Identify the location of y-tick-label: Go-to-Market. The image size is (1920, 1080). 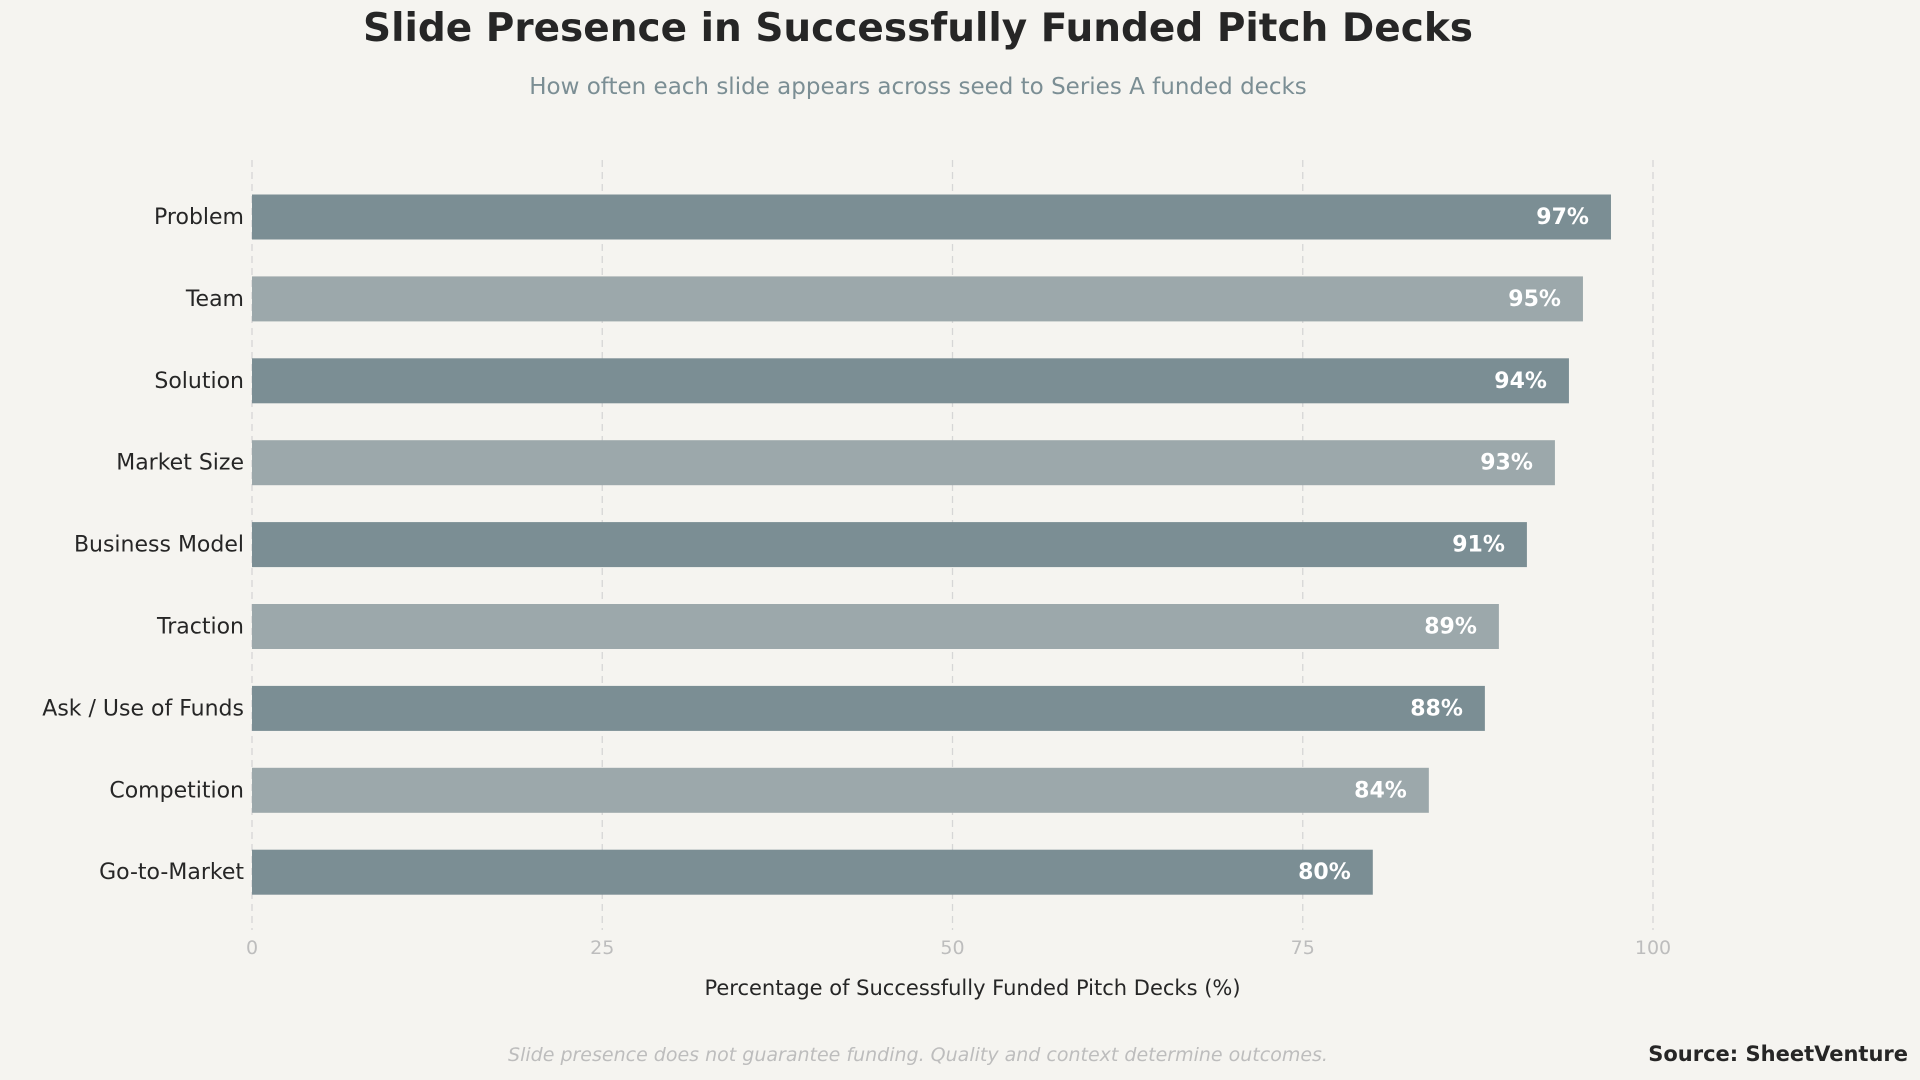
(171, 872).